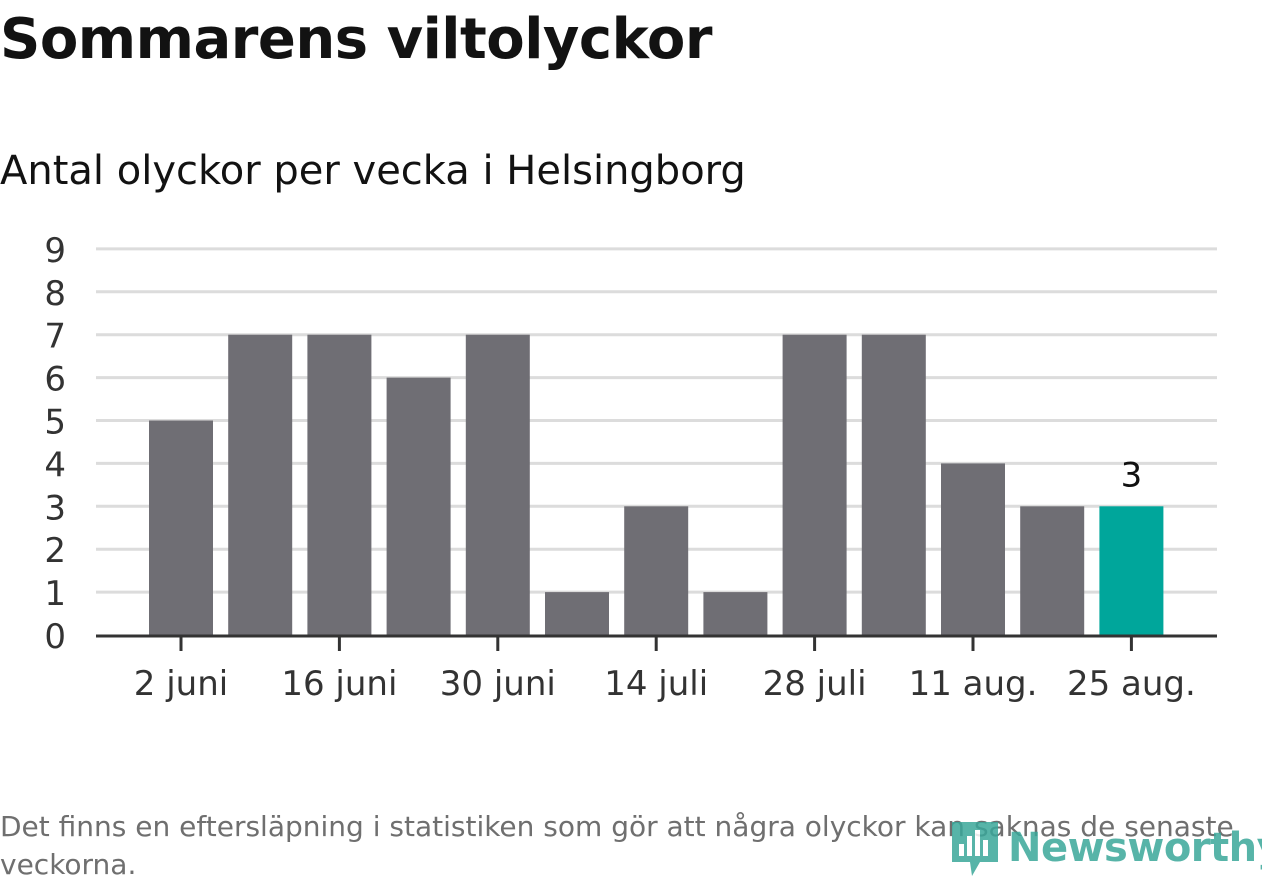 The image size is (1262, 884). What do you see at coordinates (260, 484) in the screenshot?
I see `bar: 9 juni: 7` at bounding box center [260, 484].